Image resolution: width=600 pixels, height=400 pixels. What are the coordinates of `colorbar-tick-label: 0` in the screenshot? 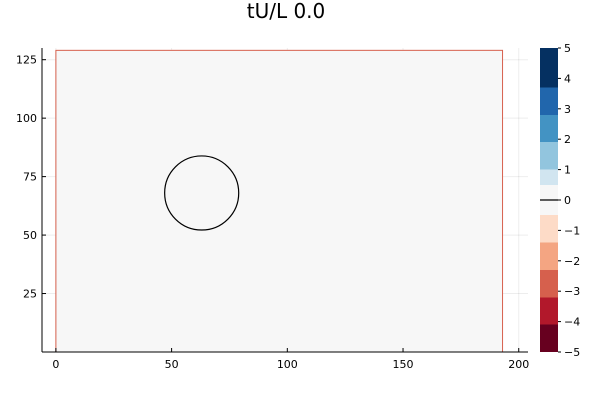 It's located at (567, 200).